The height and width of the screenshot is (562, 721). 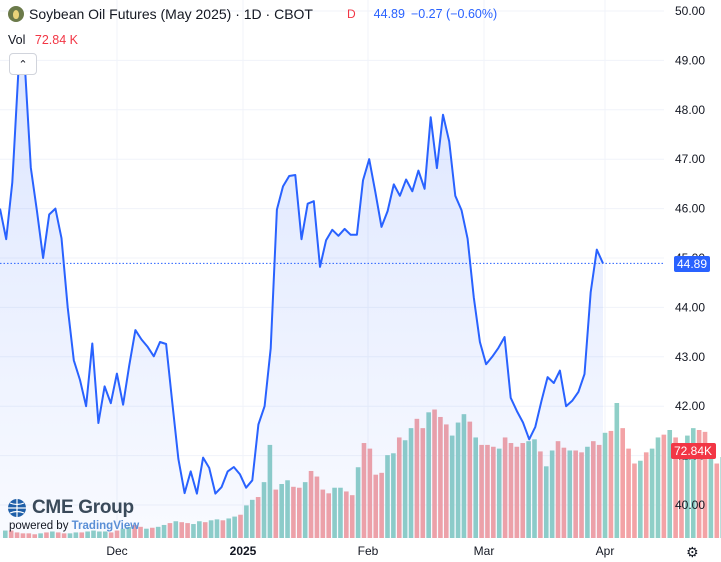 What do you see at coordinates (690, 406) in the screenshot?
I see `y-tick-label: 42.00` at bounding box center [690, 406].